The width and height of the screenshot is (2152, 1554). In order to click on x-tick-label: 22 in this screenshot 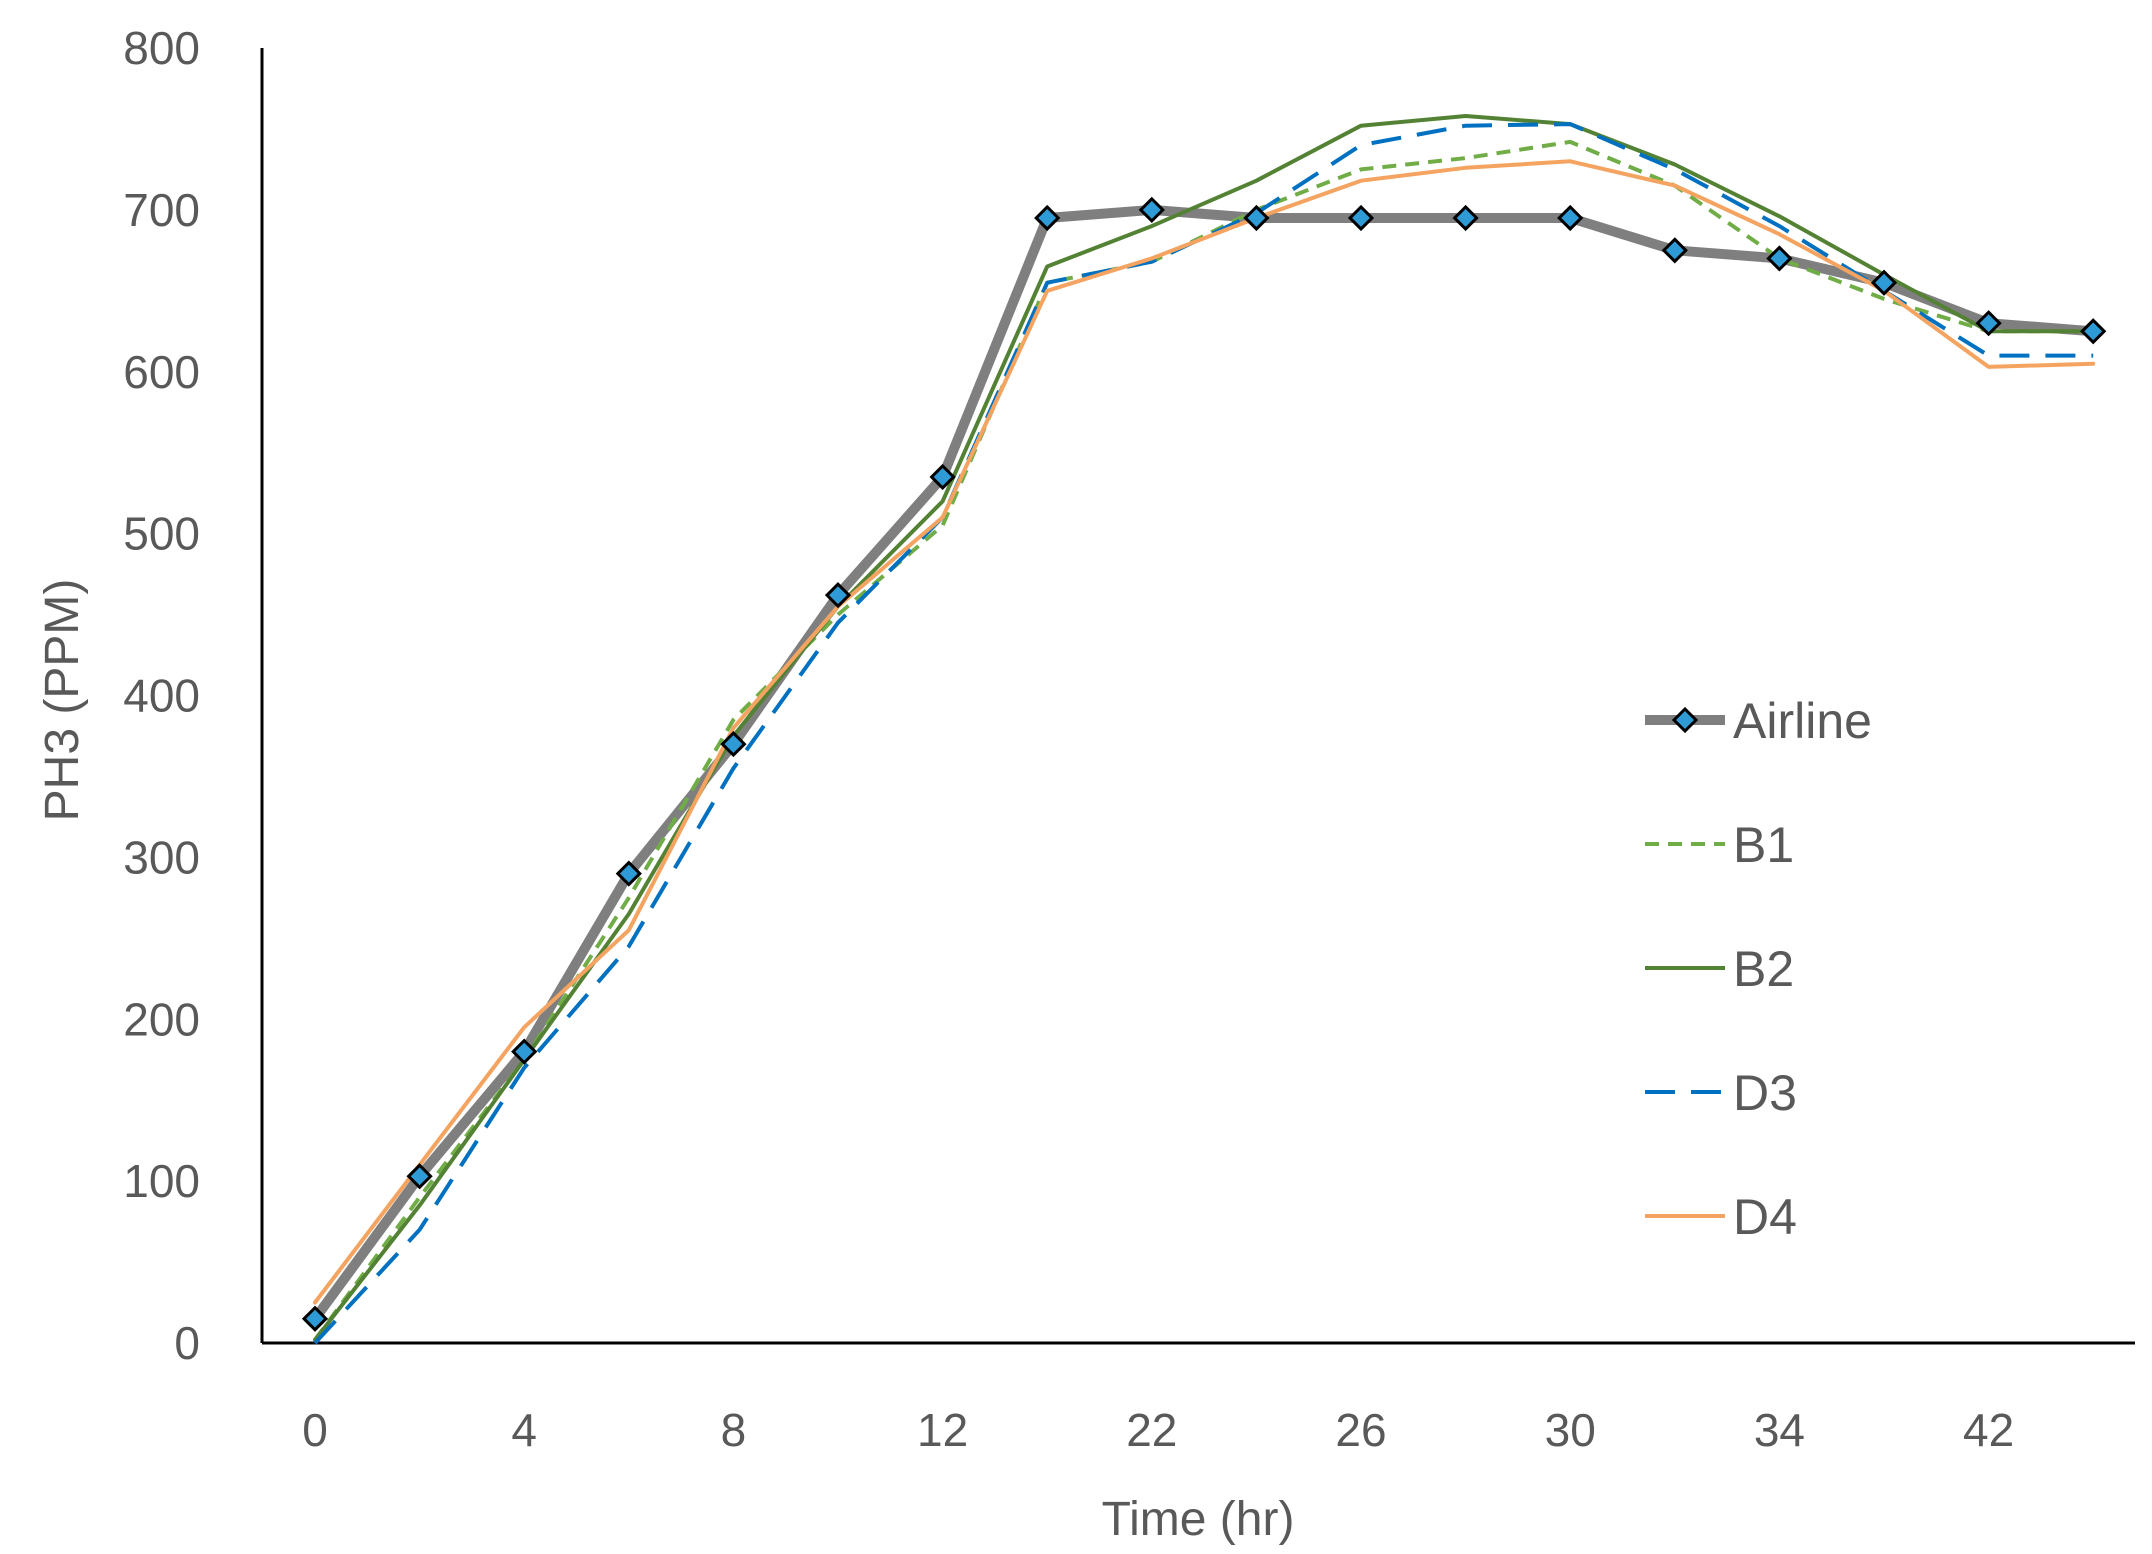, I will do `click(1151, 1430)`.